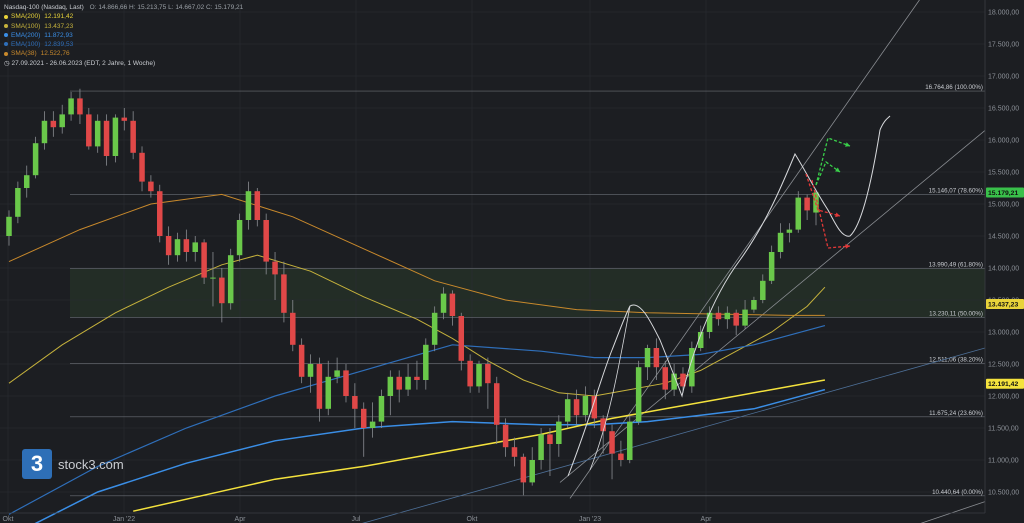  What do you see at coordinates (1003, 141) in the screenshot?
I see `y-tick-label: 16.000,00` at bounding box center [1003, 141].